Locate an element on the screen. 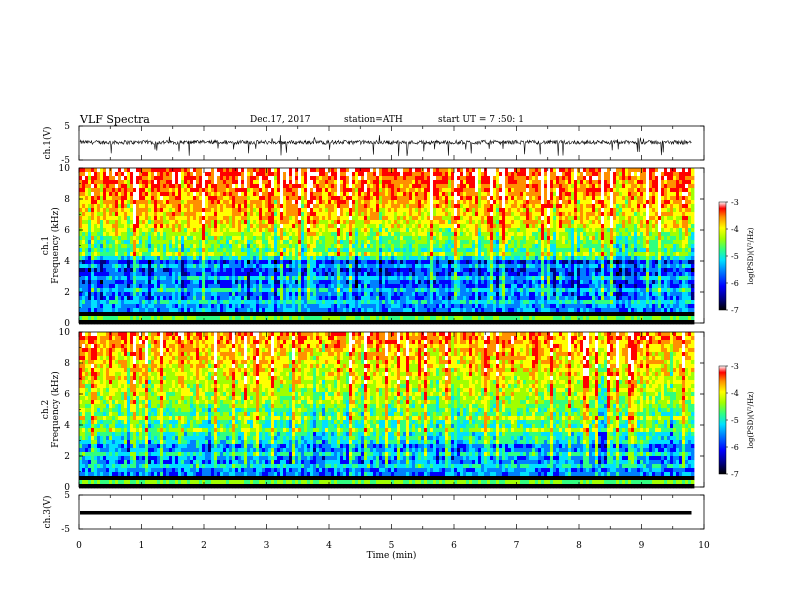 This screenshot has width=792, height=612. figure-title: VLF Spectra is located at coordinates (115, 119).